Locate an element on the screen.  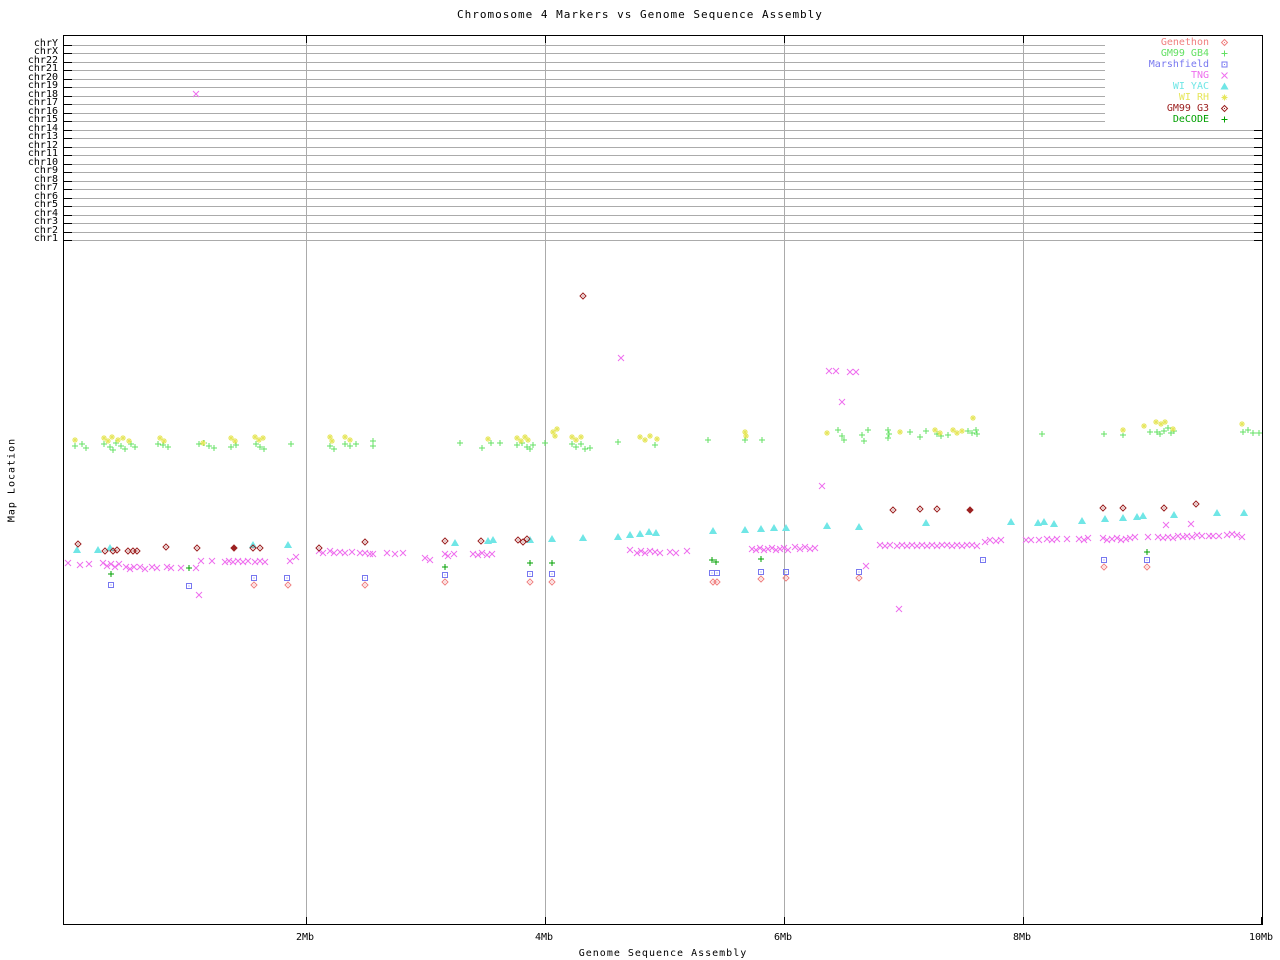
y-tick-label-chr20: chr20 is located at coordinates (42, 77).